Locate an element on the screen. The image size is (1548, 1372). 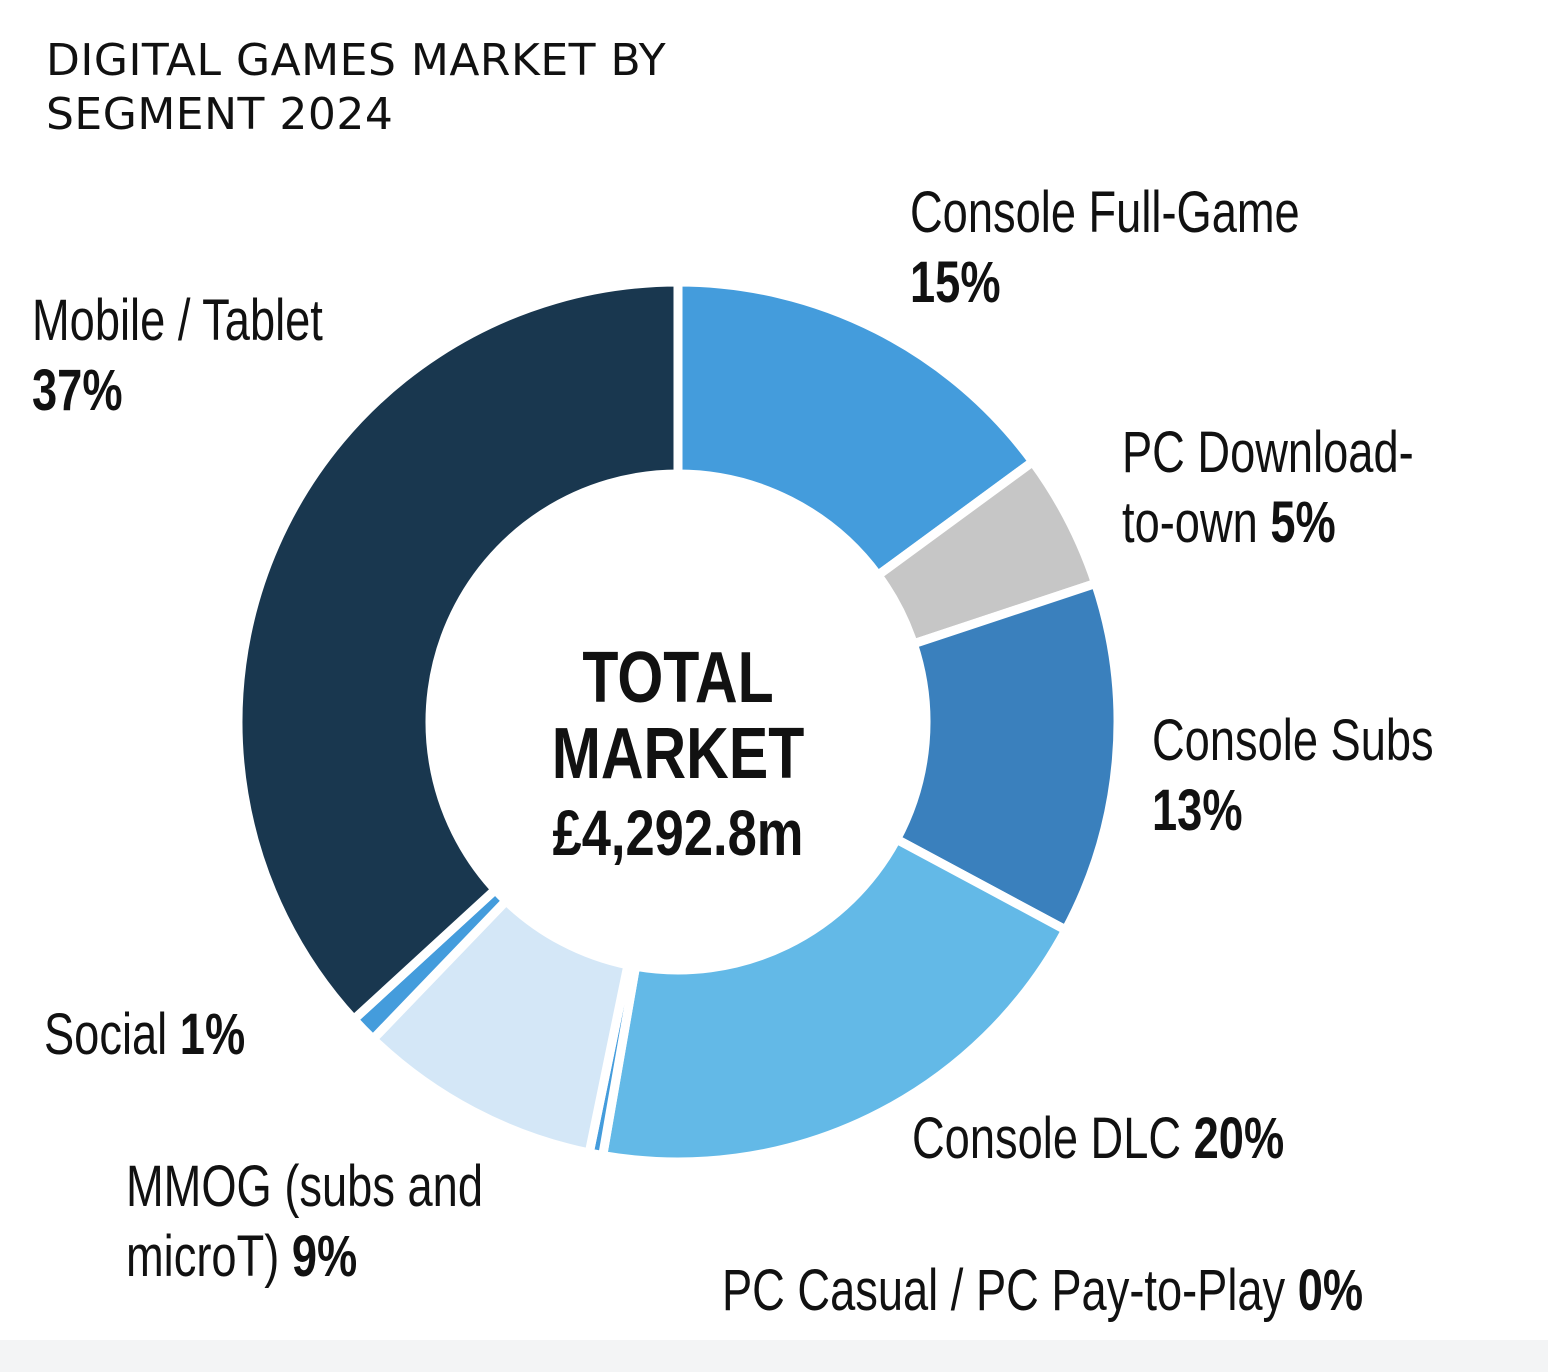
label-percent: 5% is located at coordinates (1303, 522).